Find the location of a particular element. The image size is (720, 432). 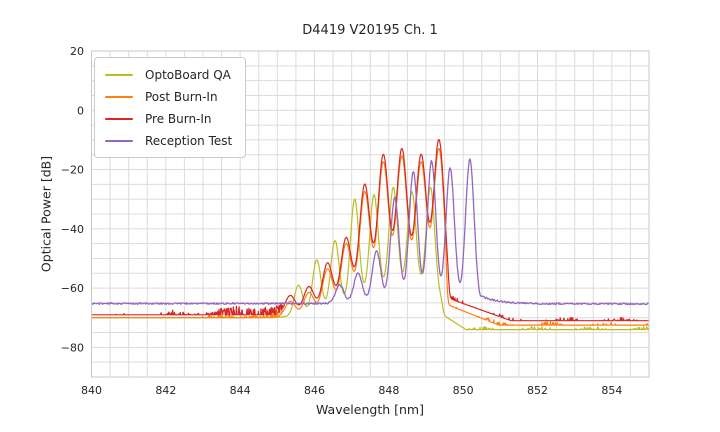

chart-title: D4419 V20195 Ch. 1 is located at coordinates (370, 30).